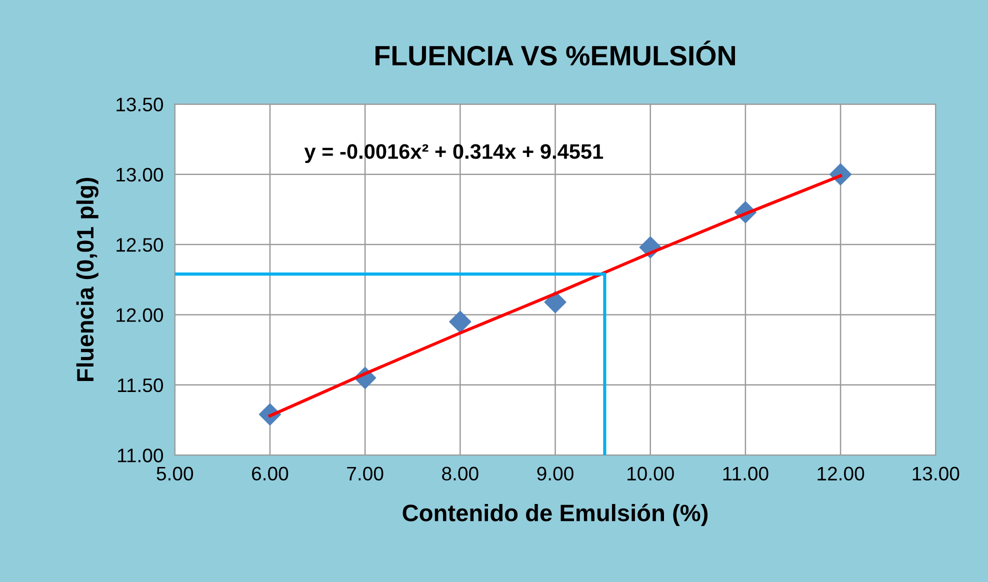 The height and width of the screenshot is (582, 988). I want to click on annotation: y = -0.0016x² + 0.314x + 9.4551, so click(454, 154).